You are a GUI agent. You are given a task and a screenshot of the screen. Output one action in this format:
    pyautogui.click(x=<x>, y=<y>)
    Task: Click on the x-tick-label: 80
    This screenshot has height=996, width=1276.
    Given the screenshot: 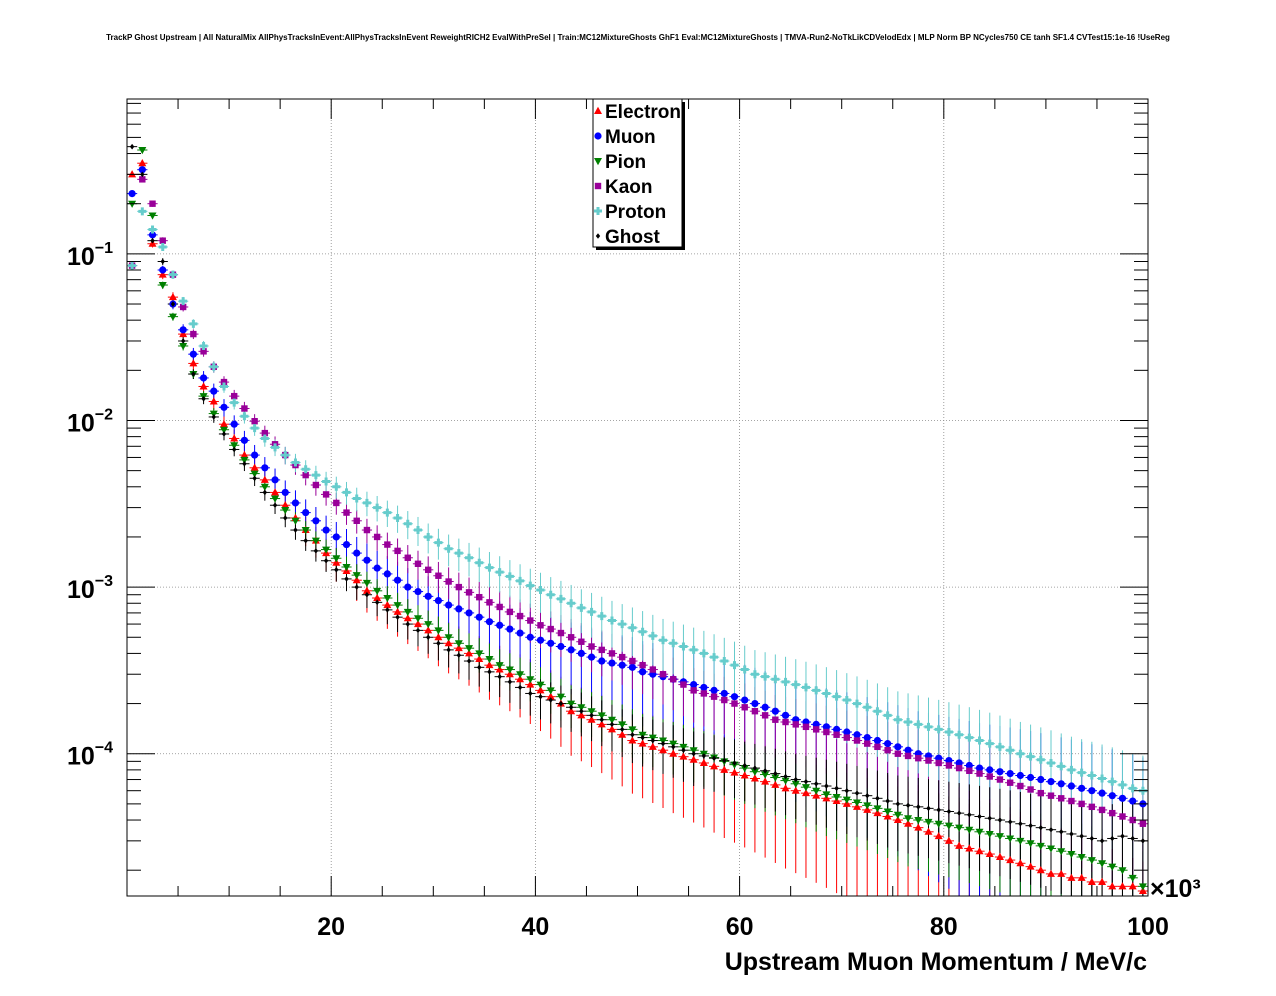 What is the action you would take?
    pyautogui.click(x=944, y=927)
    